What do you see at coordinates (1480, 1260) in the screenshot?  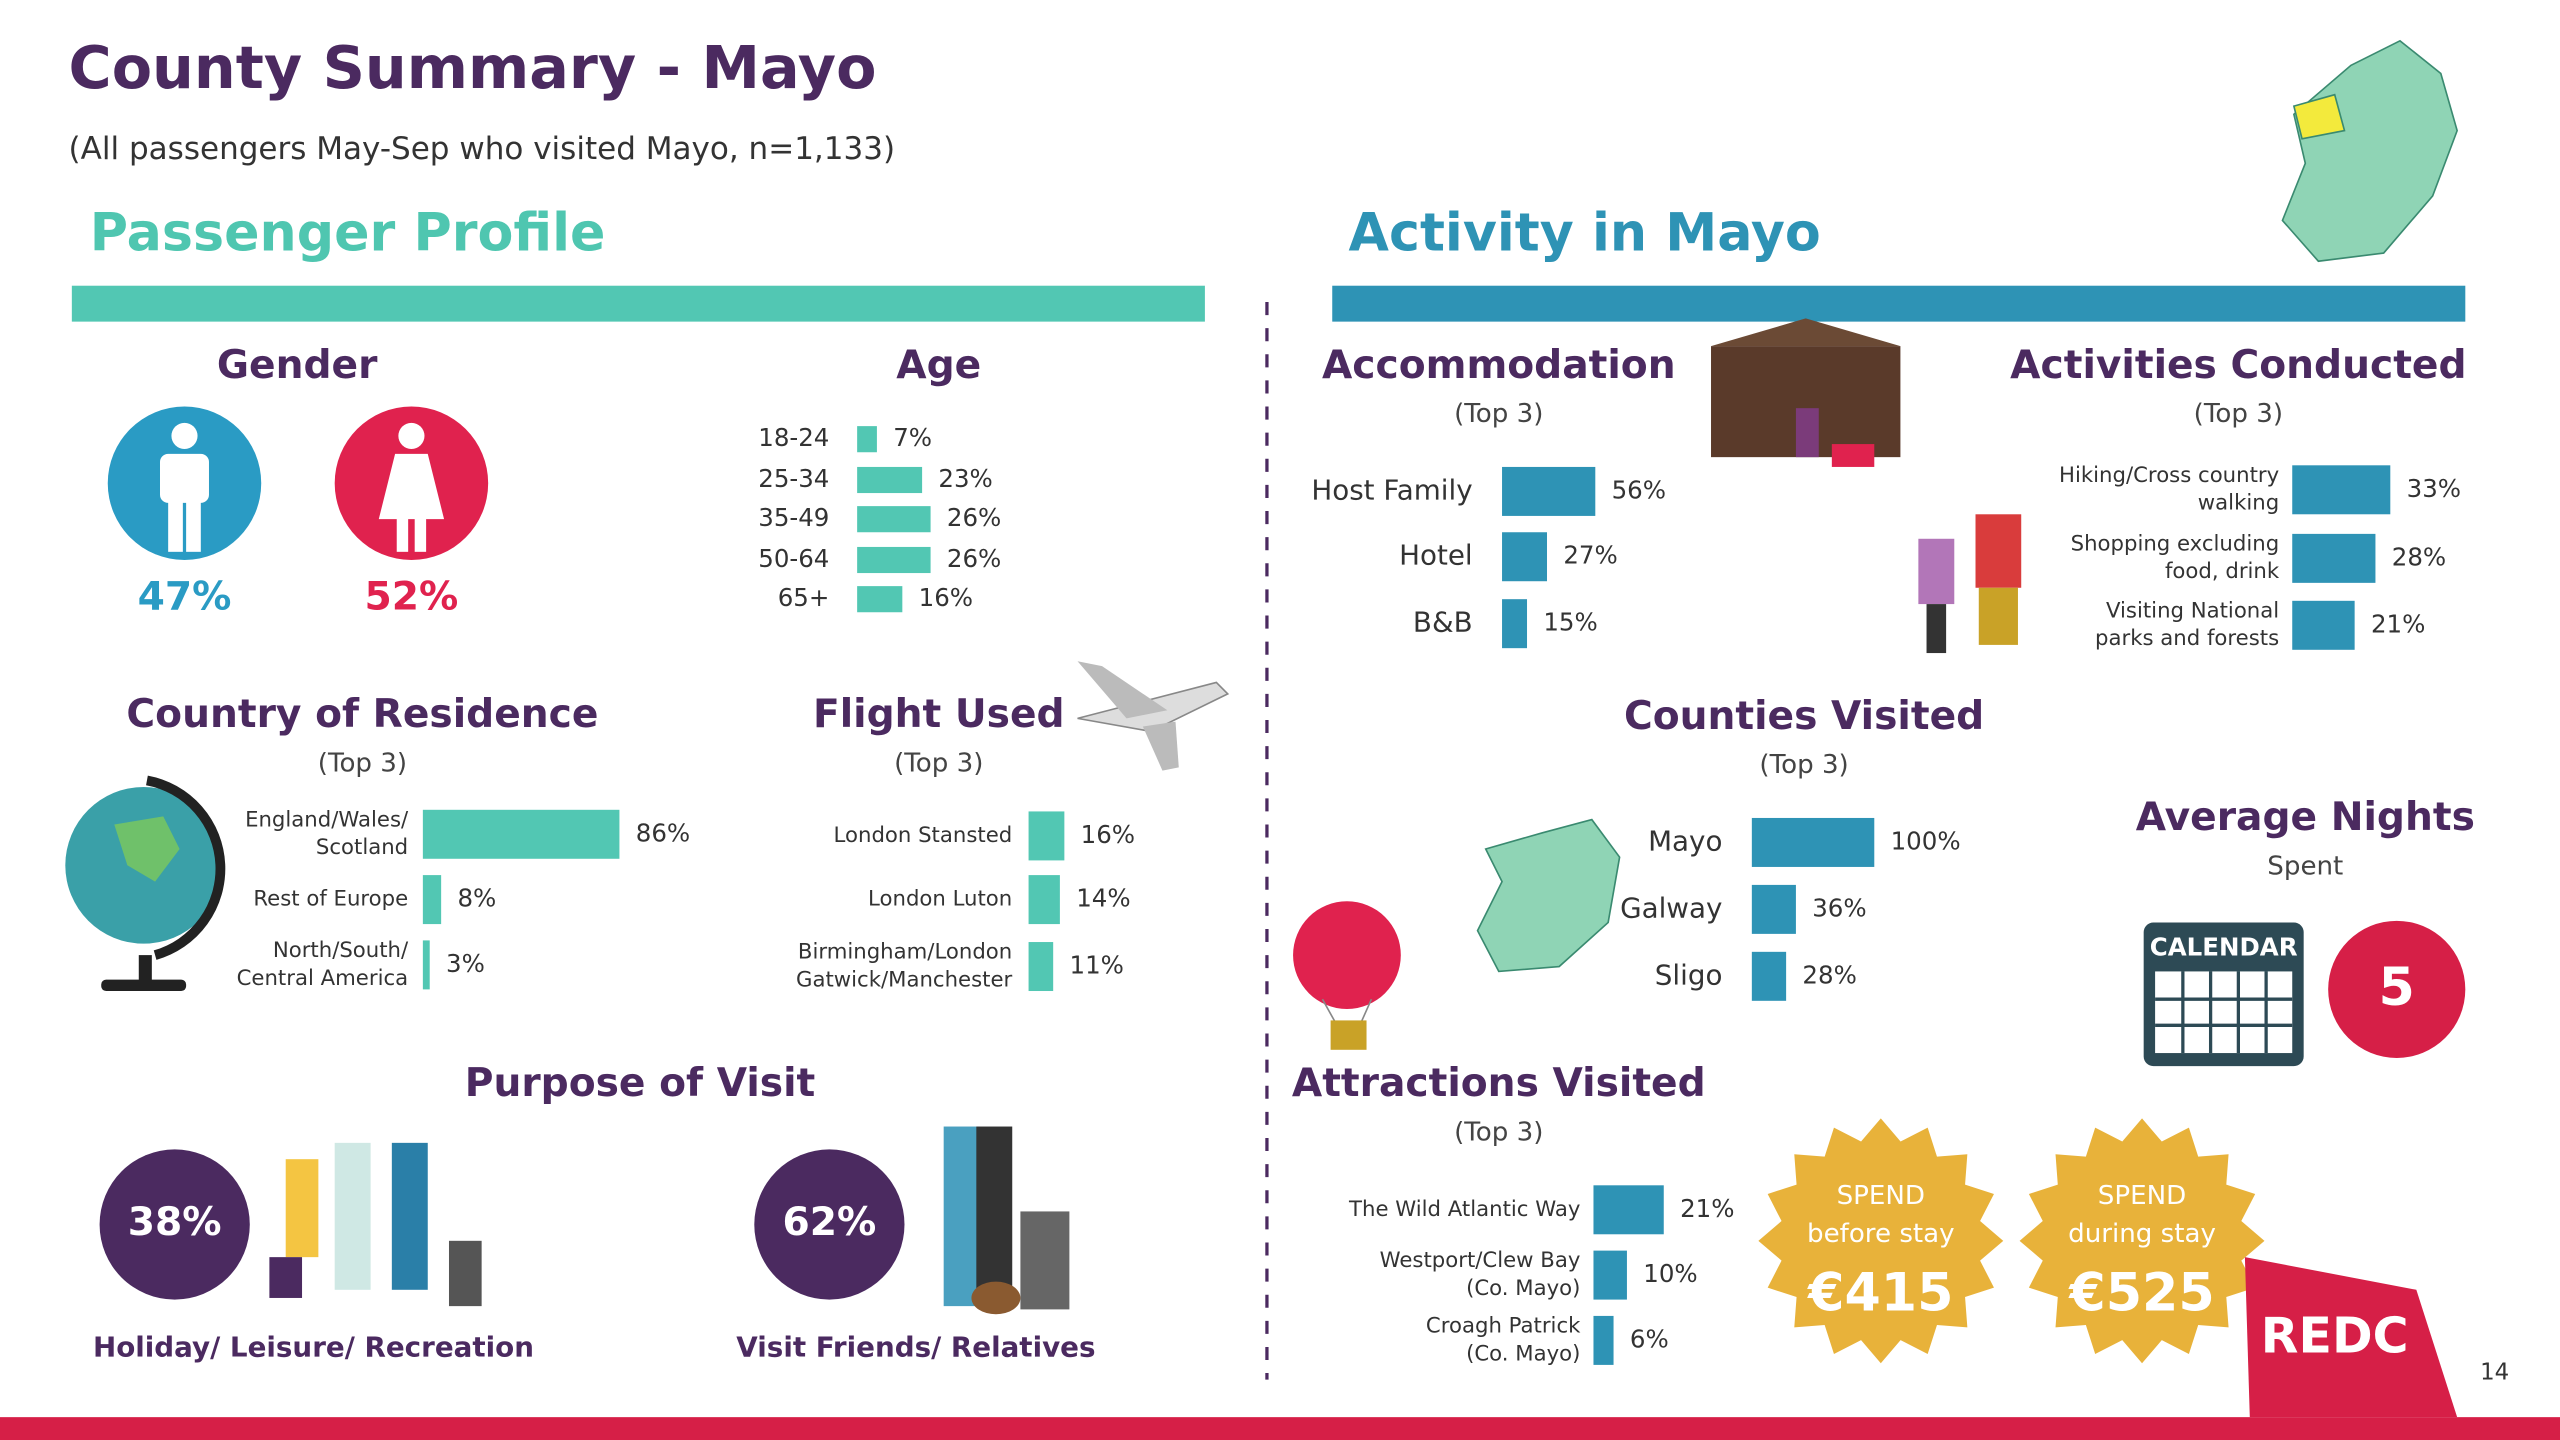 I see `bar-label: Westport/Clew Bay` at bounding box center [1480, 1260].